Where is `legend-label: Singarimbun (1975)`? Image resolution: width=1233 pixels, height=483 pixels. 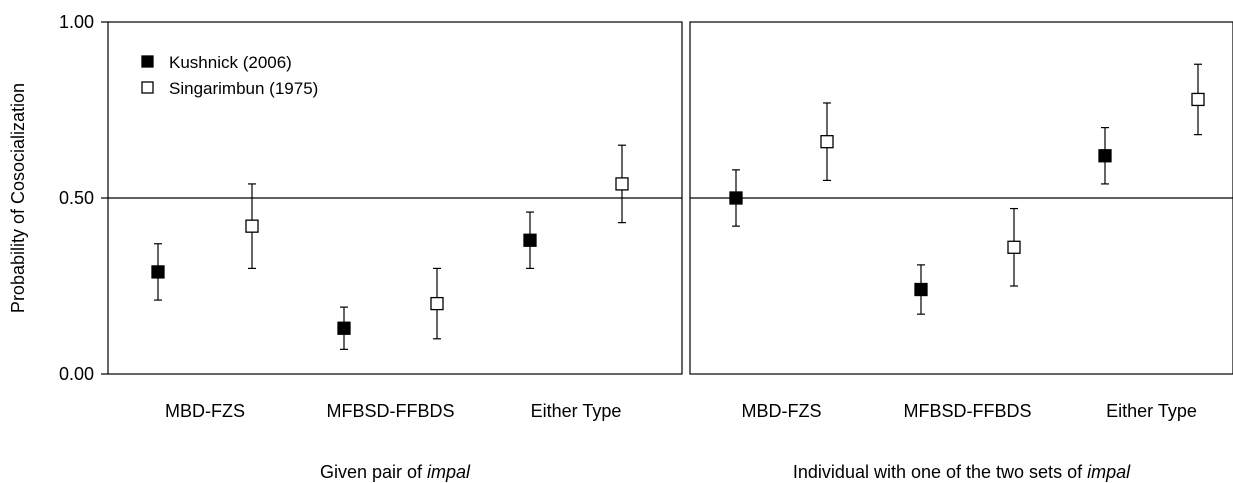 legend-label: Singarimbun (1975) is located at coordinates (243, 88).